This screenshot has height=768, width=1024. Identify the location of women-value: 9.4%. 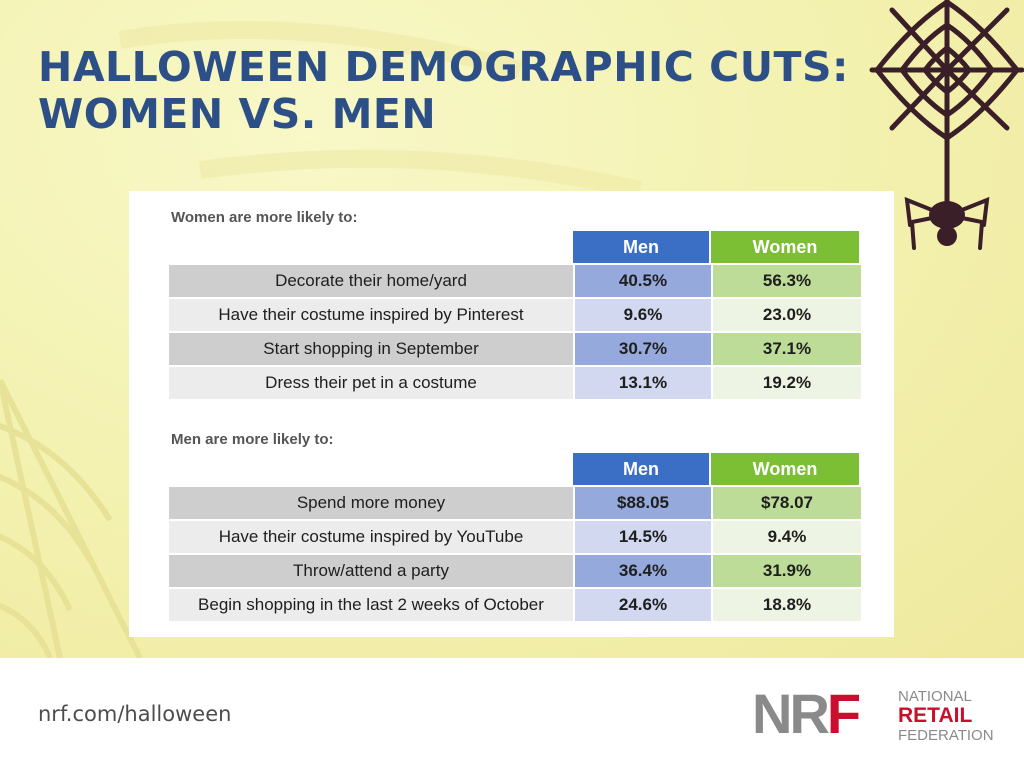
(787, 537).